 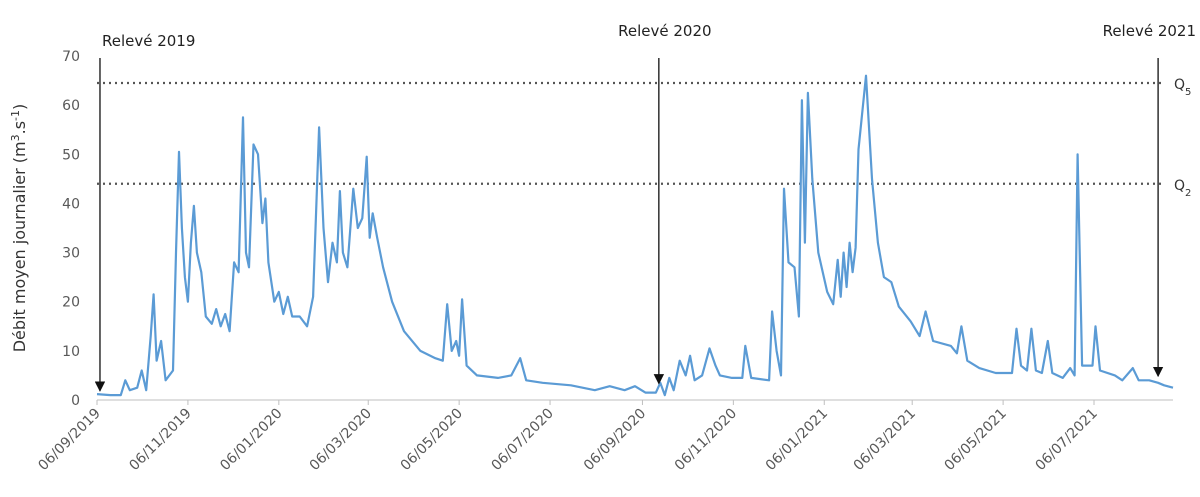 What do you see at coordinates (797, 440) in the screenshot?
I see `x-tick-label: 06/01/2021` at bounding box center [797, 440].